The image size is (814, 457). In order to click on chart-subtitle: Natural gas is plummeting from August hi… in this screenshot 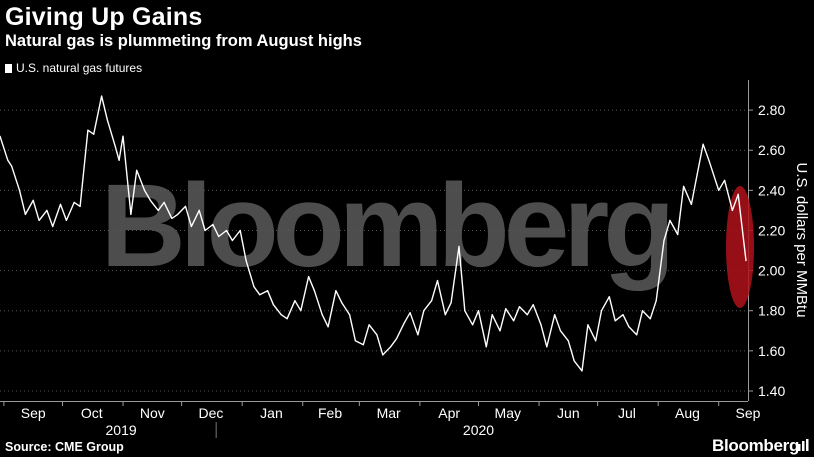, I will do `click(183, 41)`.